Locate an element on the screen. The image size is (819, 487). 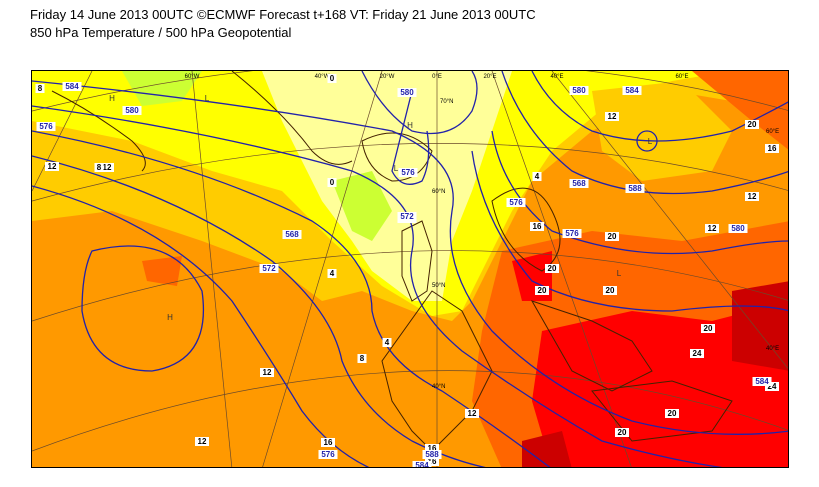
geopotential-label: 580 is located at coordinates (407, 92).